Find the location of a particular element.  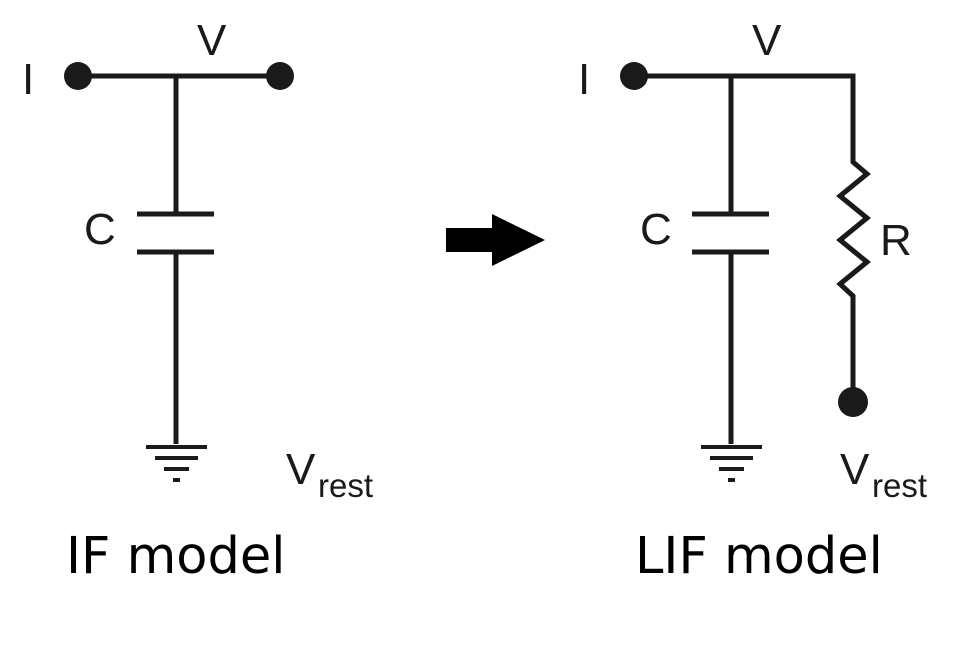

if-vrest-label: V rest is located at coordinates (329, 474).